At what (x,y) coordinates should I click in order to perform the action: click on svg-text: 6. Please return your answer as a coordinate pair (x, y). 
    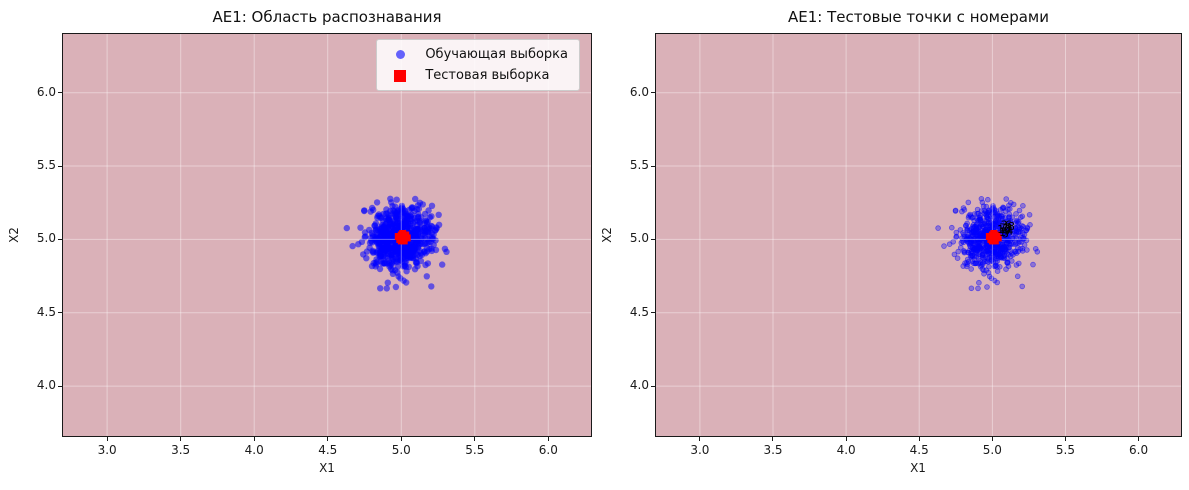
    Looking at the image, I should click on (1008, 225).